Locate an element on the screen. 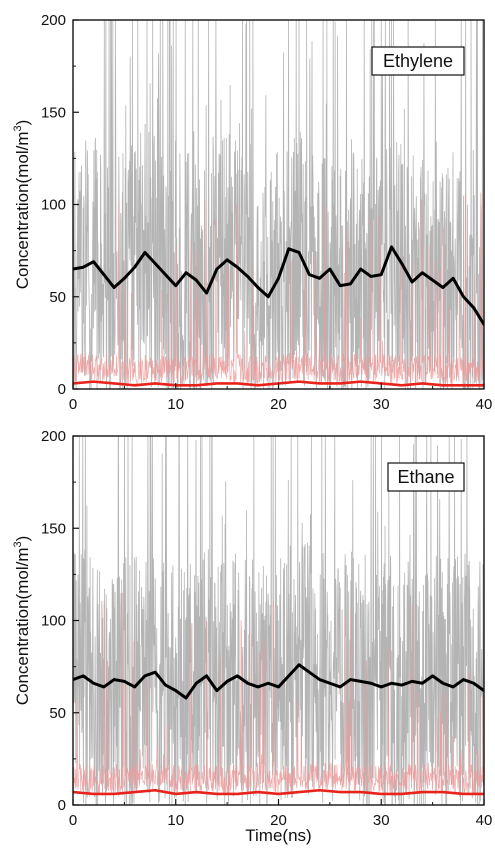 The height and width of the screenshot is (852, 495). legend-label: Ethylene is located at coordinates (418, 61).